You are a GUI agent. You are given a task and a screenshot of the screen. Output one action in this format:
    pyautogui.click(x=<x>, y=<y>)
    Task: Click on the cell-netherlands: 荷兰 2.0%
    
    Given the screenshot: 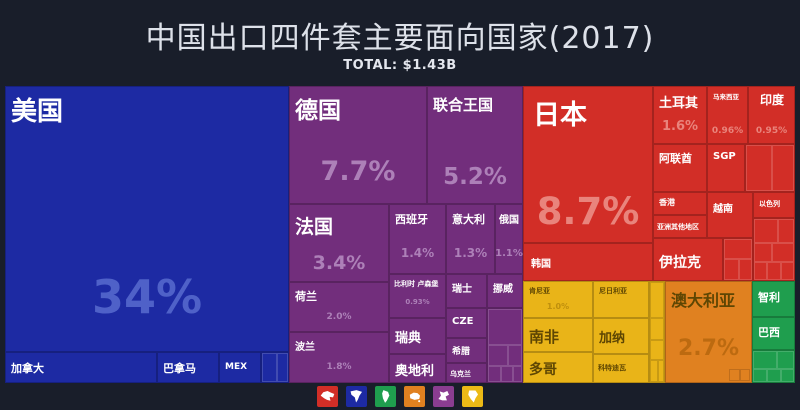 What is the action you would take?
    pyautogui.click(x=339, y=307)
    